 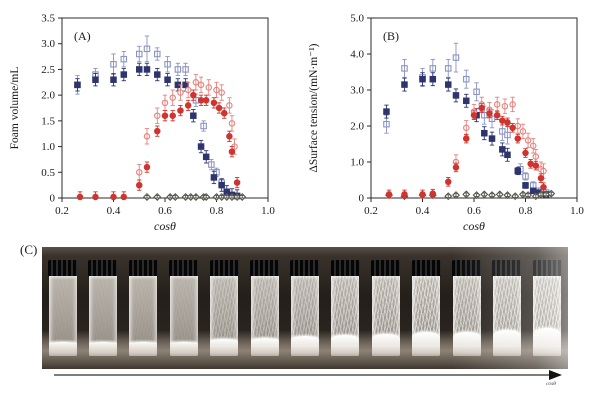 I want to click on arrow-head, so click(x=555, y=375).